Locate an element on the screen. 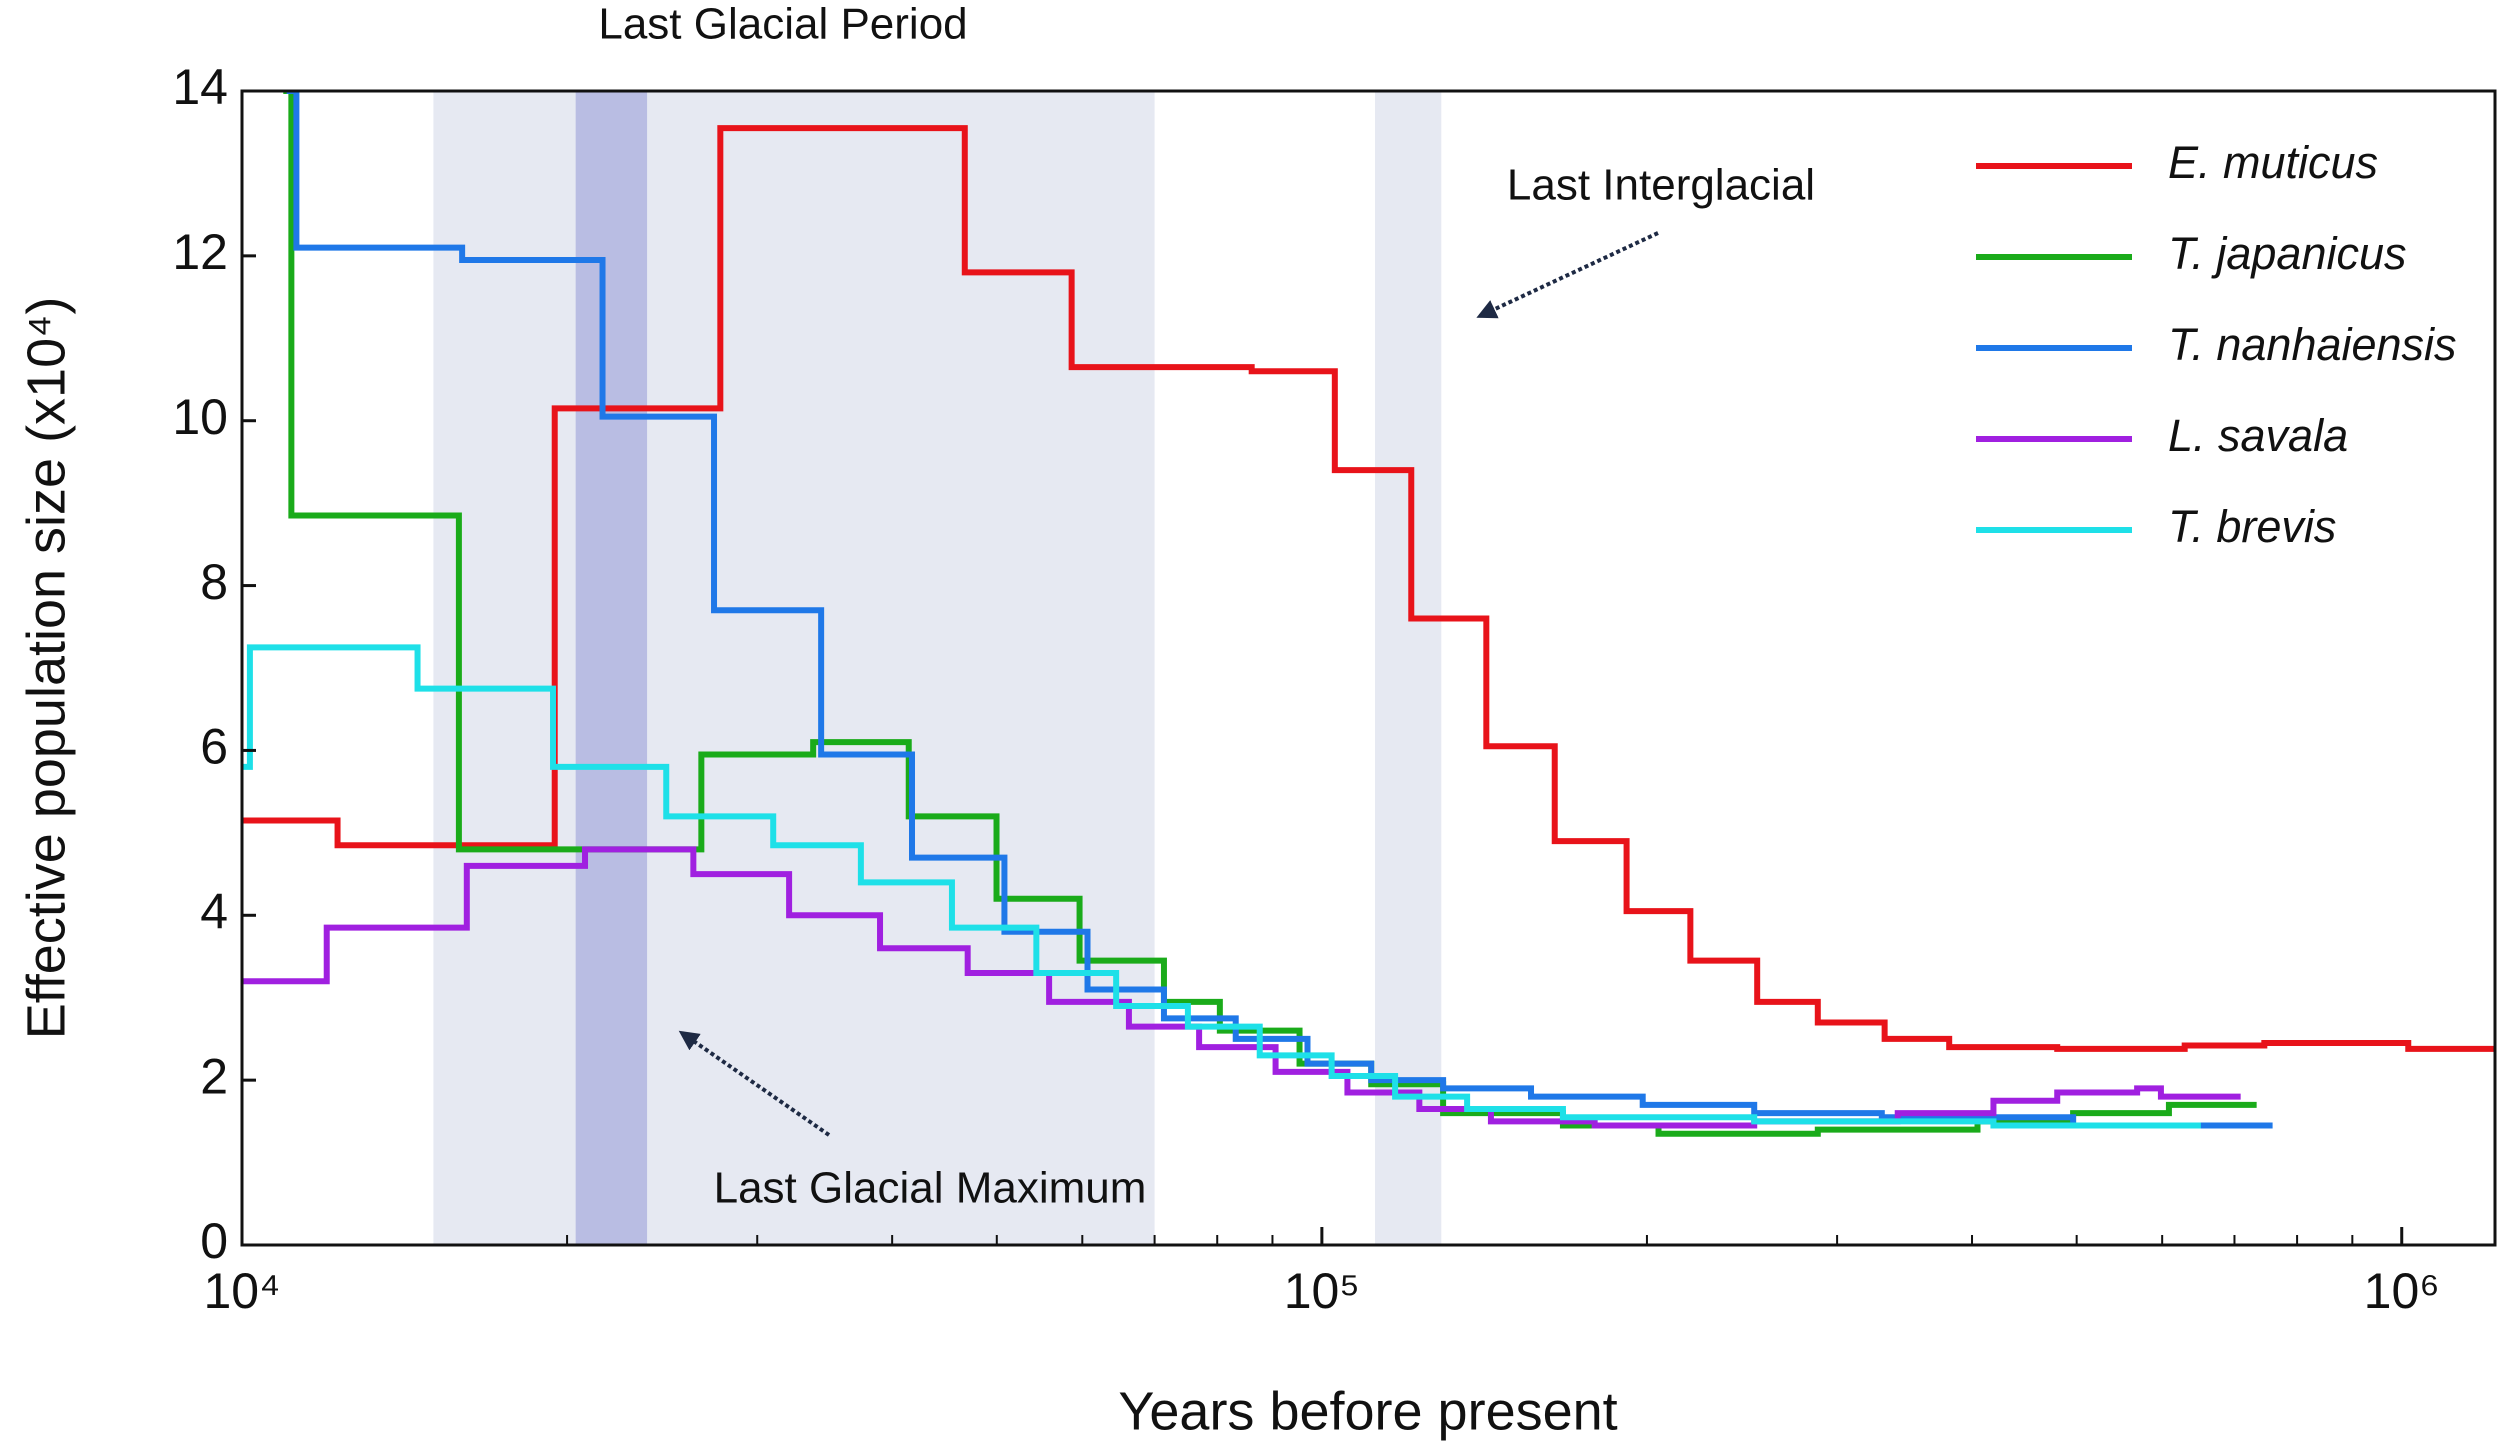 Image resolution: width=2500 pixels, height=1456 pixels. x-tick-label: 10⁵ is located at coordinates (1322, 1291).